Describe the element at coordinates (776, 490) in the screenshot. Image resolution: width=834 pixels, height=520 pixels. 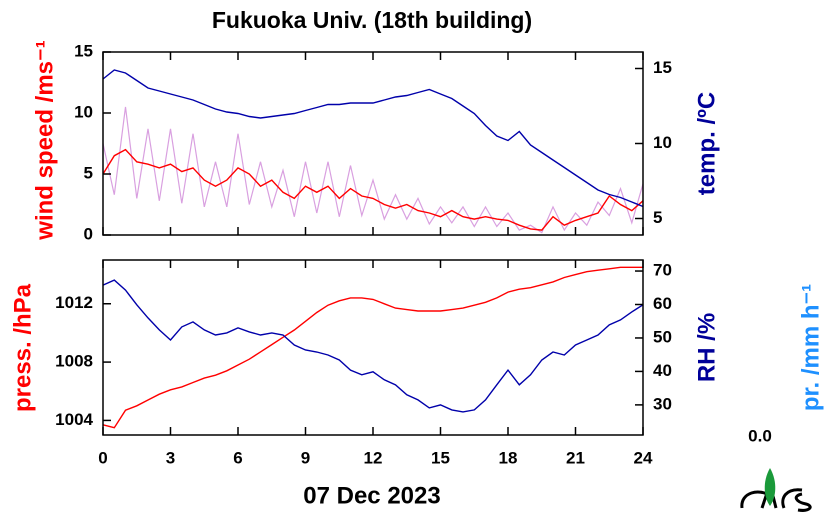
I see `logo` at that location.